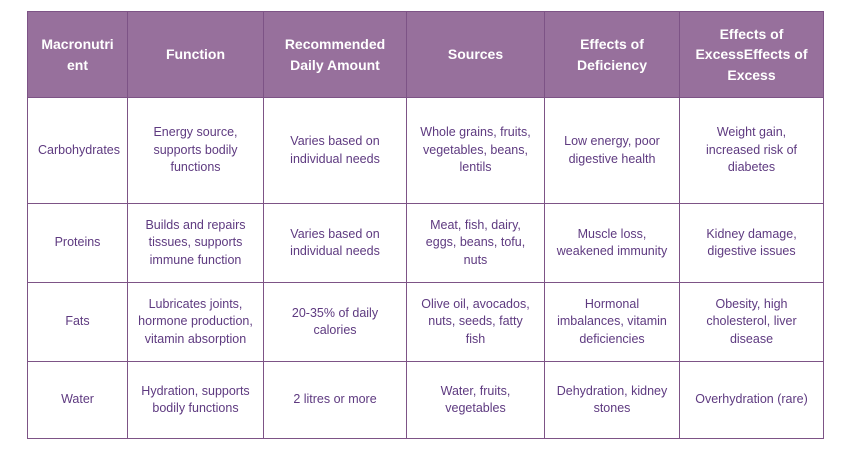  What do you see at coordinates (77, 243) in the screenshot?
I see `cell-macronutrient: Proteins` at bounding box center [77, 243].